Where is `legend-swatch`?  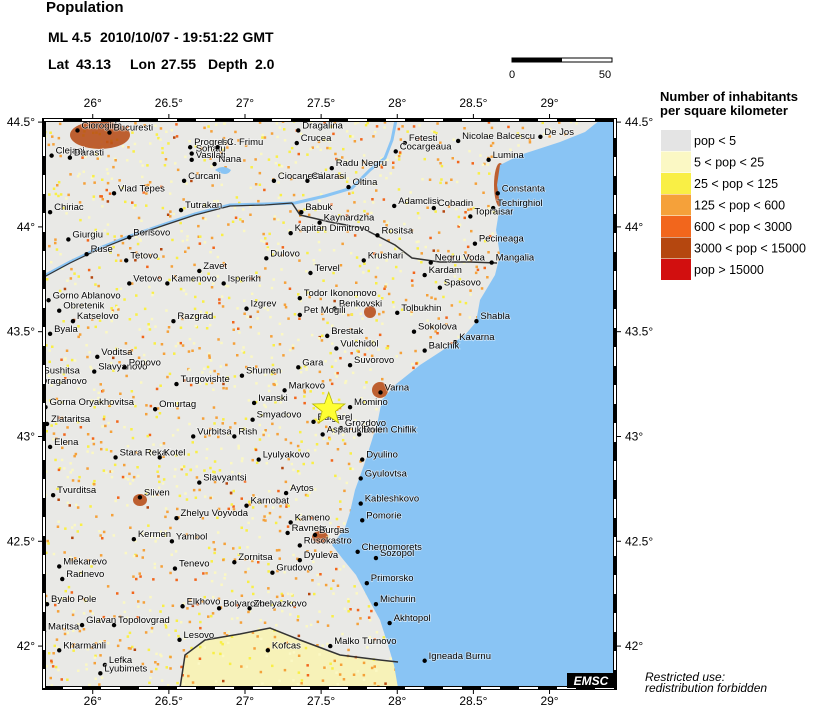
legend-swatch is located at coordinates (676, 248).